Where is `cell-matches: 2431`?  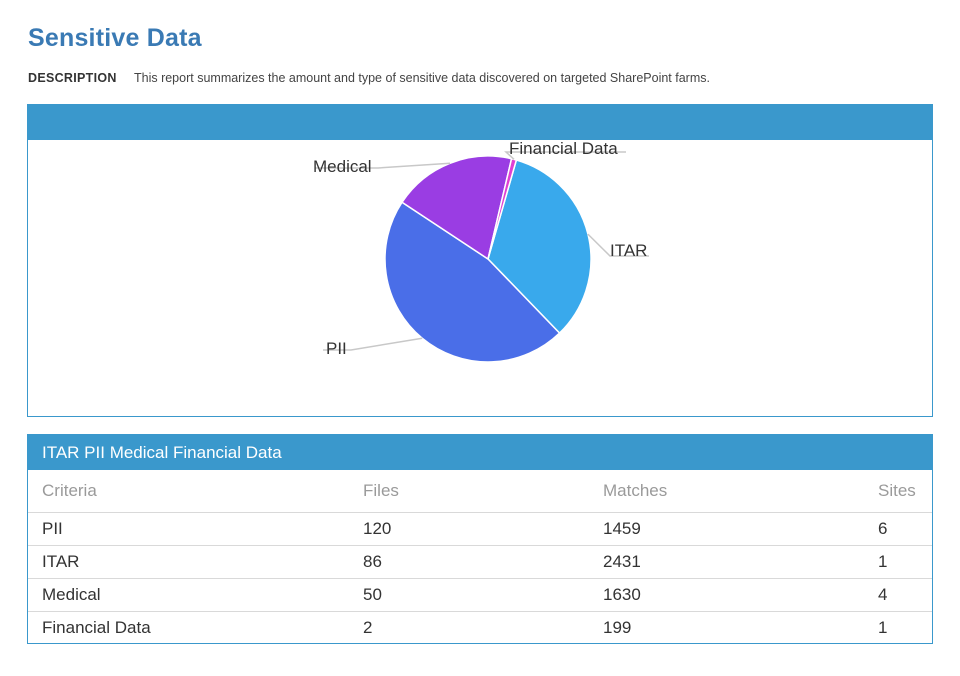
cell-matches: 2431 is located at coordinates (740, 562).